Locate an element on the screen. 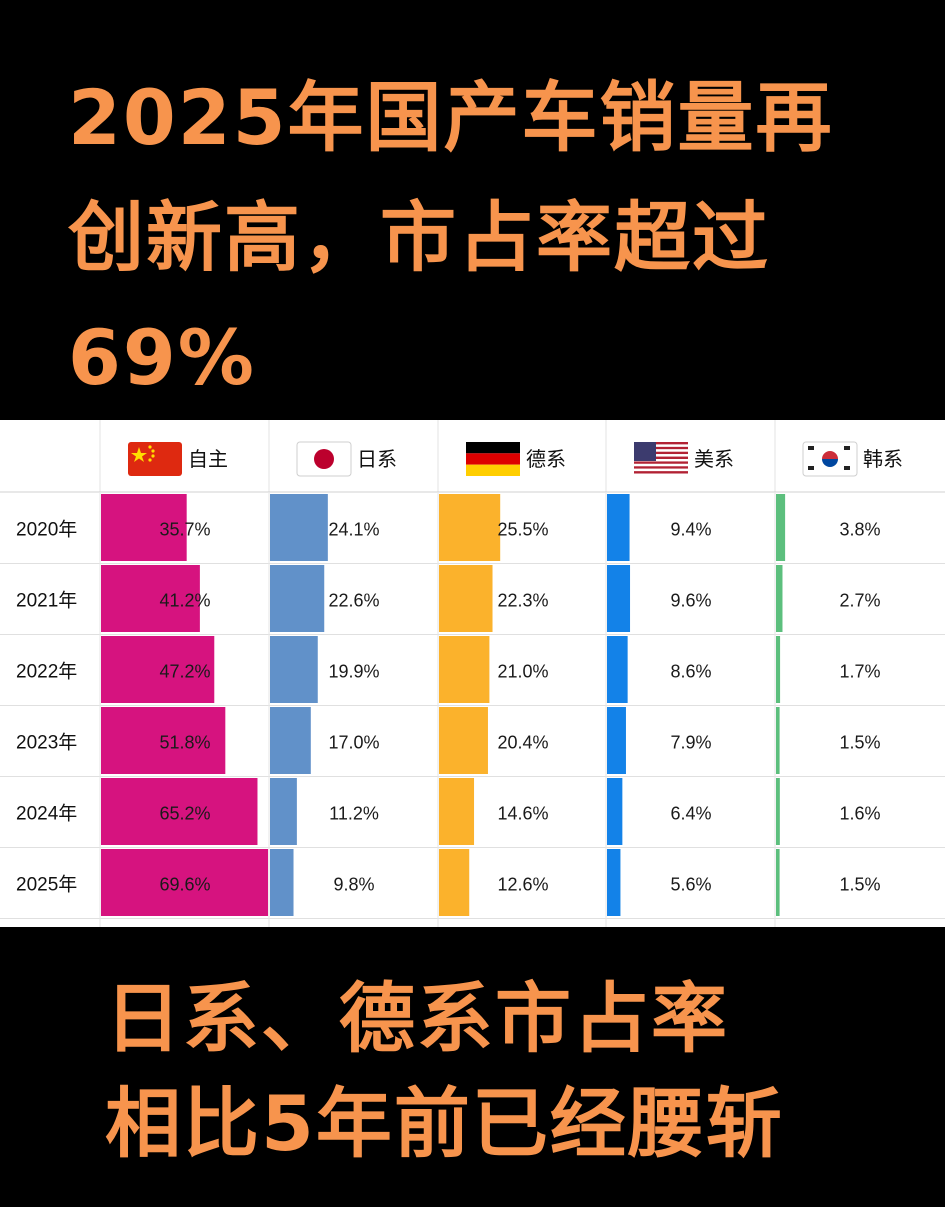 The height and width of the screenshot is (1207, 945). row-label: 2021年 is located at coordinates (46, 601).